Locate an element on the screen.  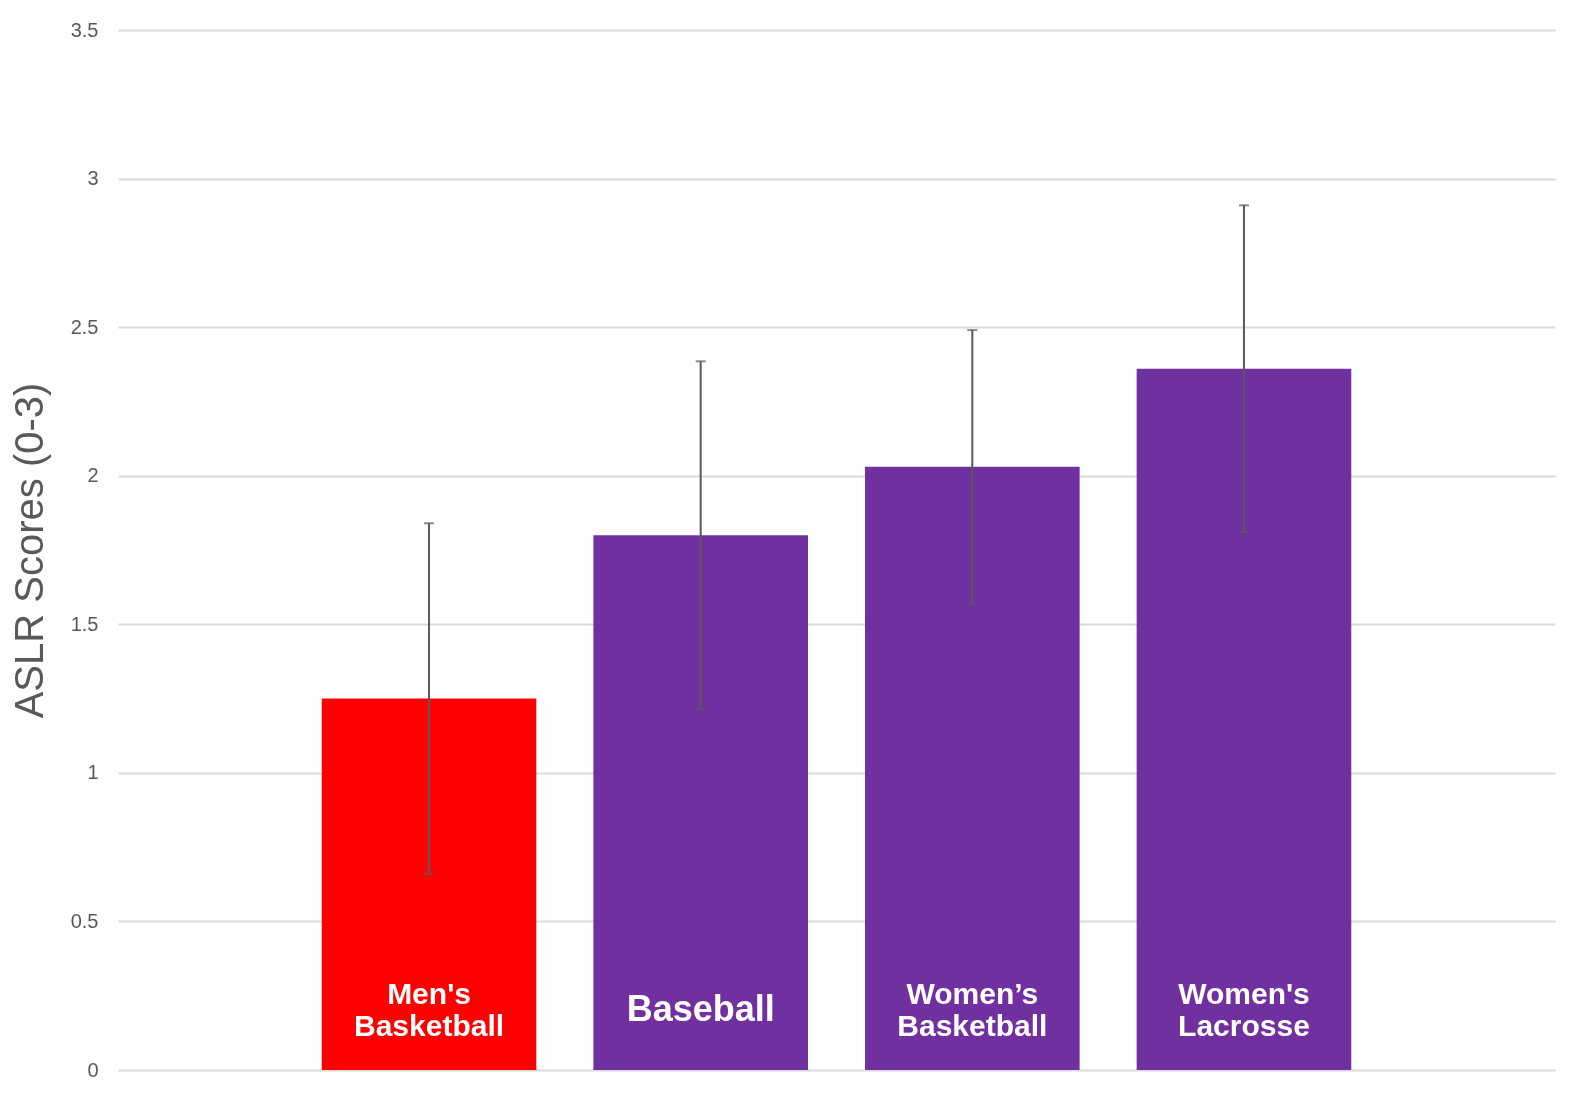
y-tick-label: 3 is located at coordinates (93, 178).